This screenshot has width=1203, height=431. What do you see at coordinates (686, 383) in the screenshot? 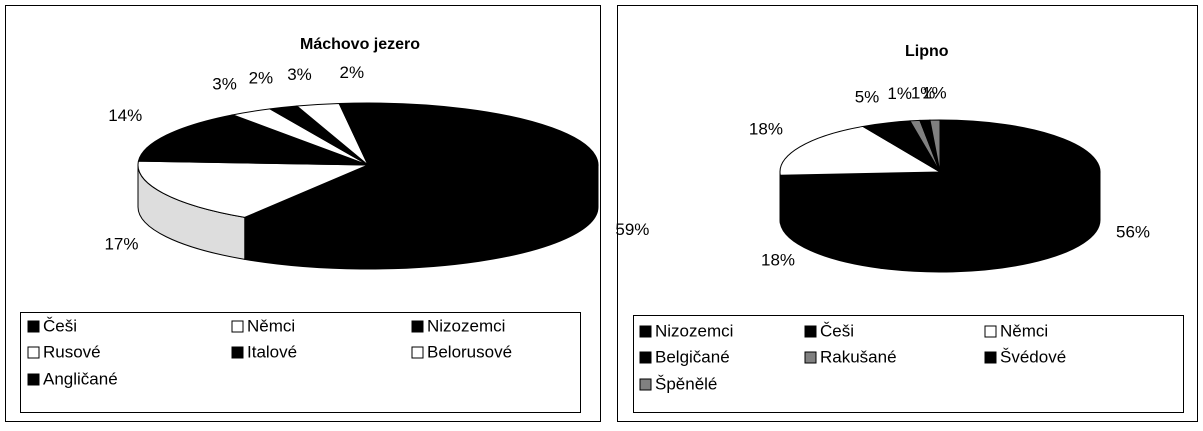
I see `legend-label: Špěnělé` at bounding box center [686, 383].